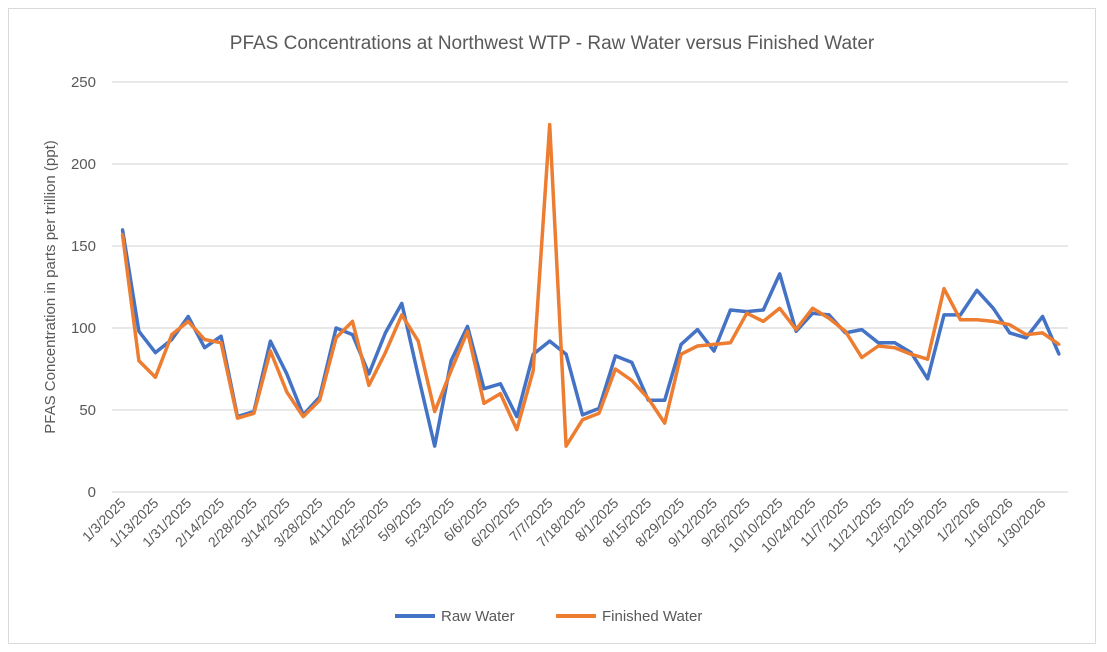  I want to click on legend-label-finished-water: Finished Water, so click(652, 616).